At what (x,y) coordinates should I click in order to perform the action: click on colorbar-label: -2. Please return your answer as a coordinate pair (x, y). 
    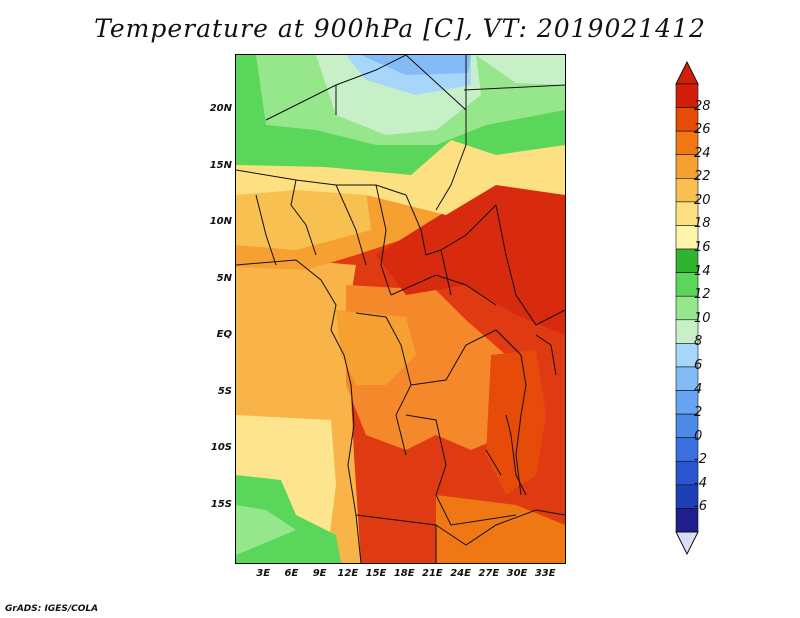
    Looking at the image, I should click on (700, 460).